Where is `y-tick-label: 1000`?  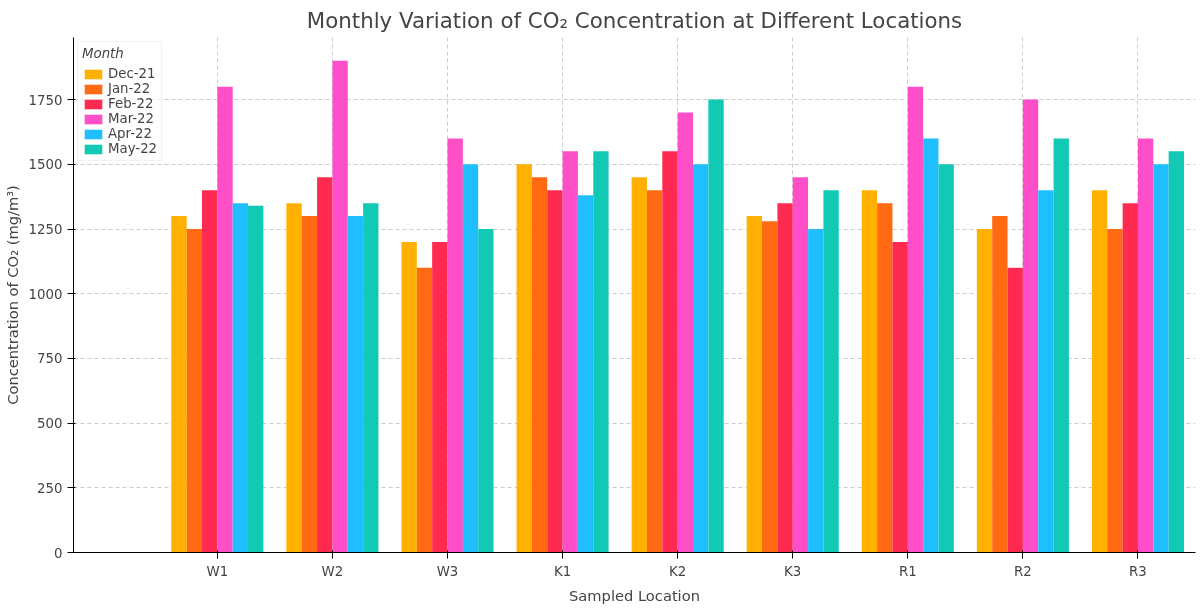
y-tick-label: 1000 is located at coordinates (45, 294).